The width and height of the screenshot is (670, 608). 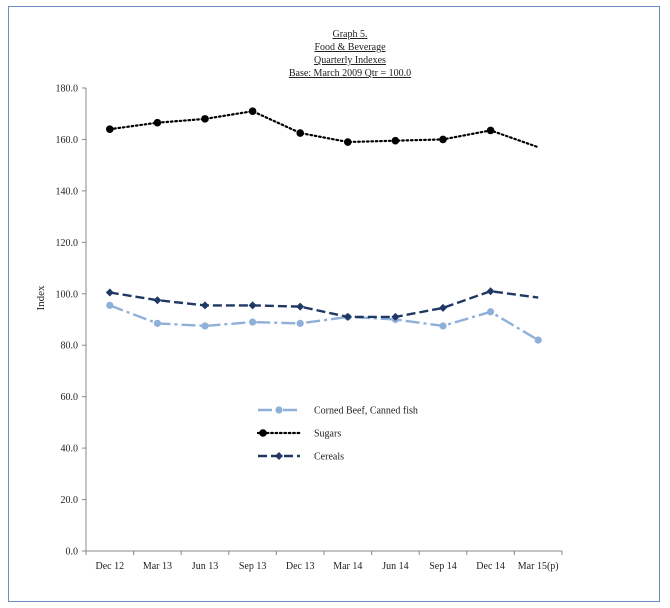 I want to click on y-tick-label: 20.0, so click(x=70, y=500).